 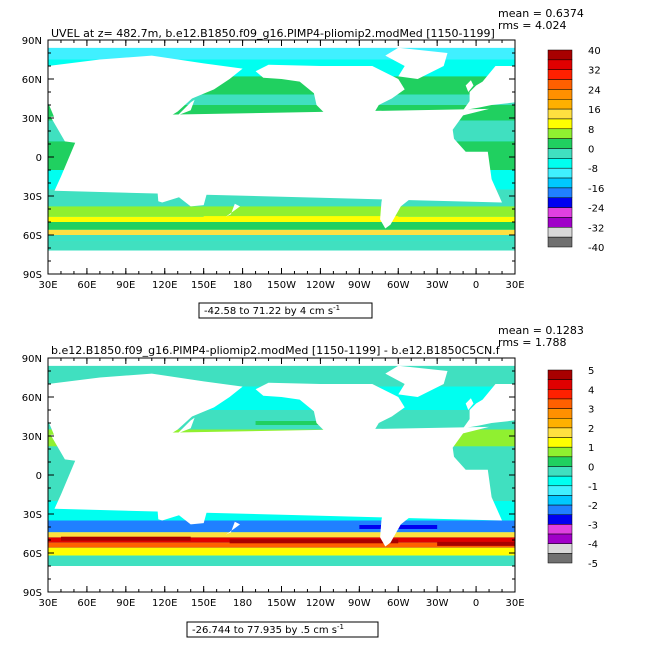 I want to click on x-tick-label: 60E, so click(x=86, y=603).